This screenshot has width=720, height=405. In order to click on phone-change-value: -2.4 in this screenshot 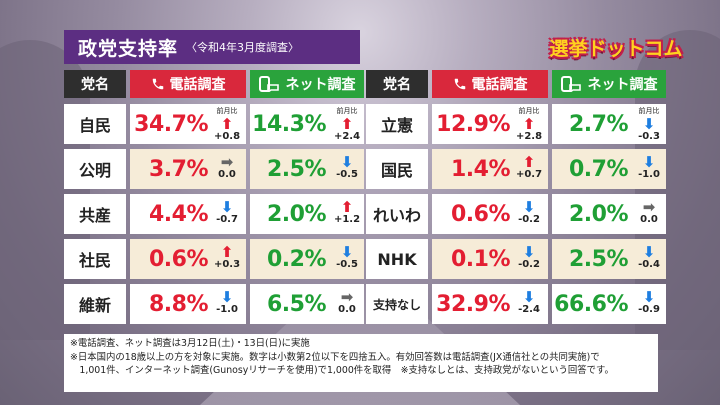, I will do `click(529, 309)`.